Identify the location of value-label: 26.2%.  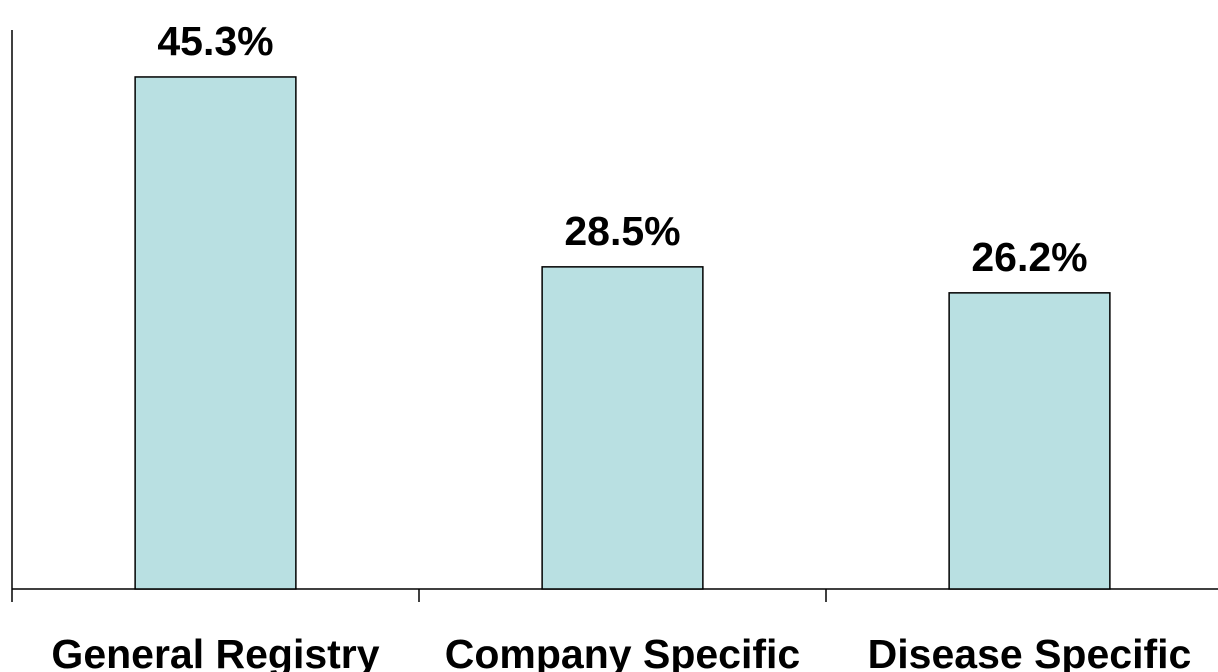
(1029, 257).